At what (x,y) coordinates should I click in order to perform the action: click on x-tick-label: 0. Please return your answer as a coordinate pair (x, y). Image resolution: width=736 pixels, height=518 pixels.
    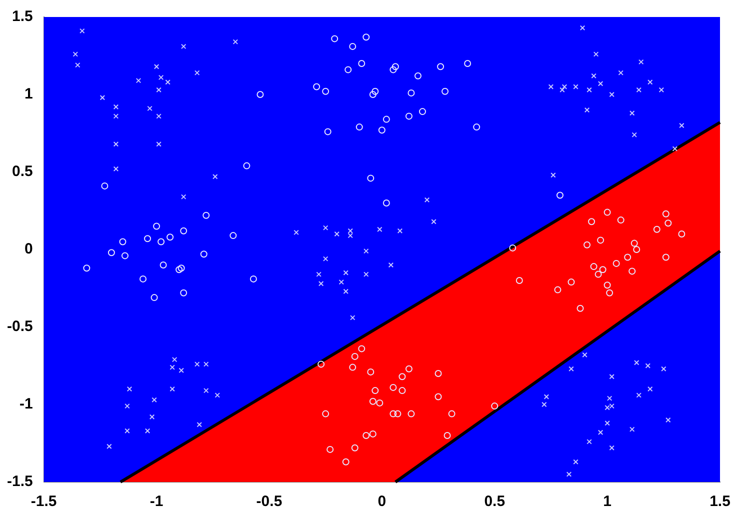
    Looking at the image, I should click on (382, 501).